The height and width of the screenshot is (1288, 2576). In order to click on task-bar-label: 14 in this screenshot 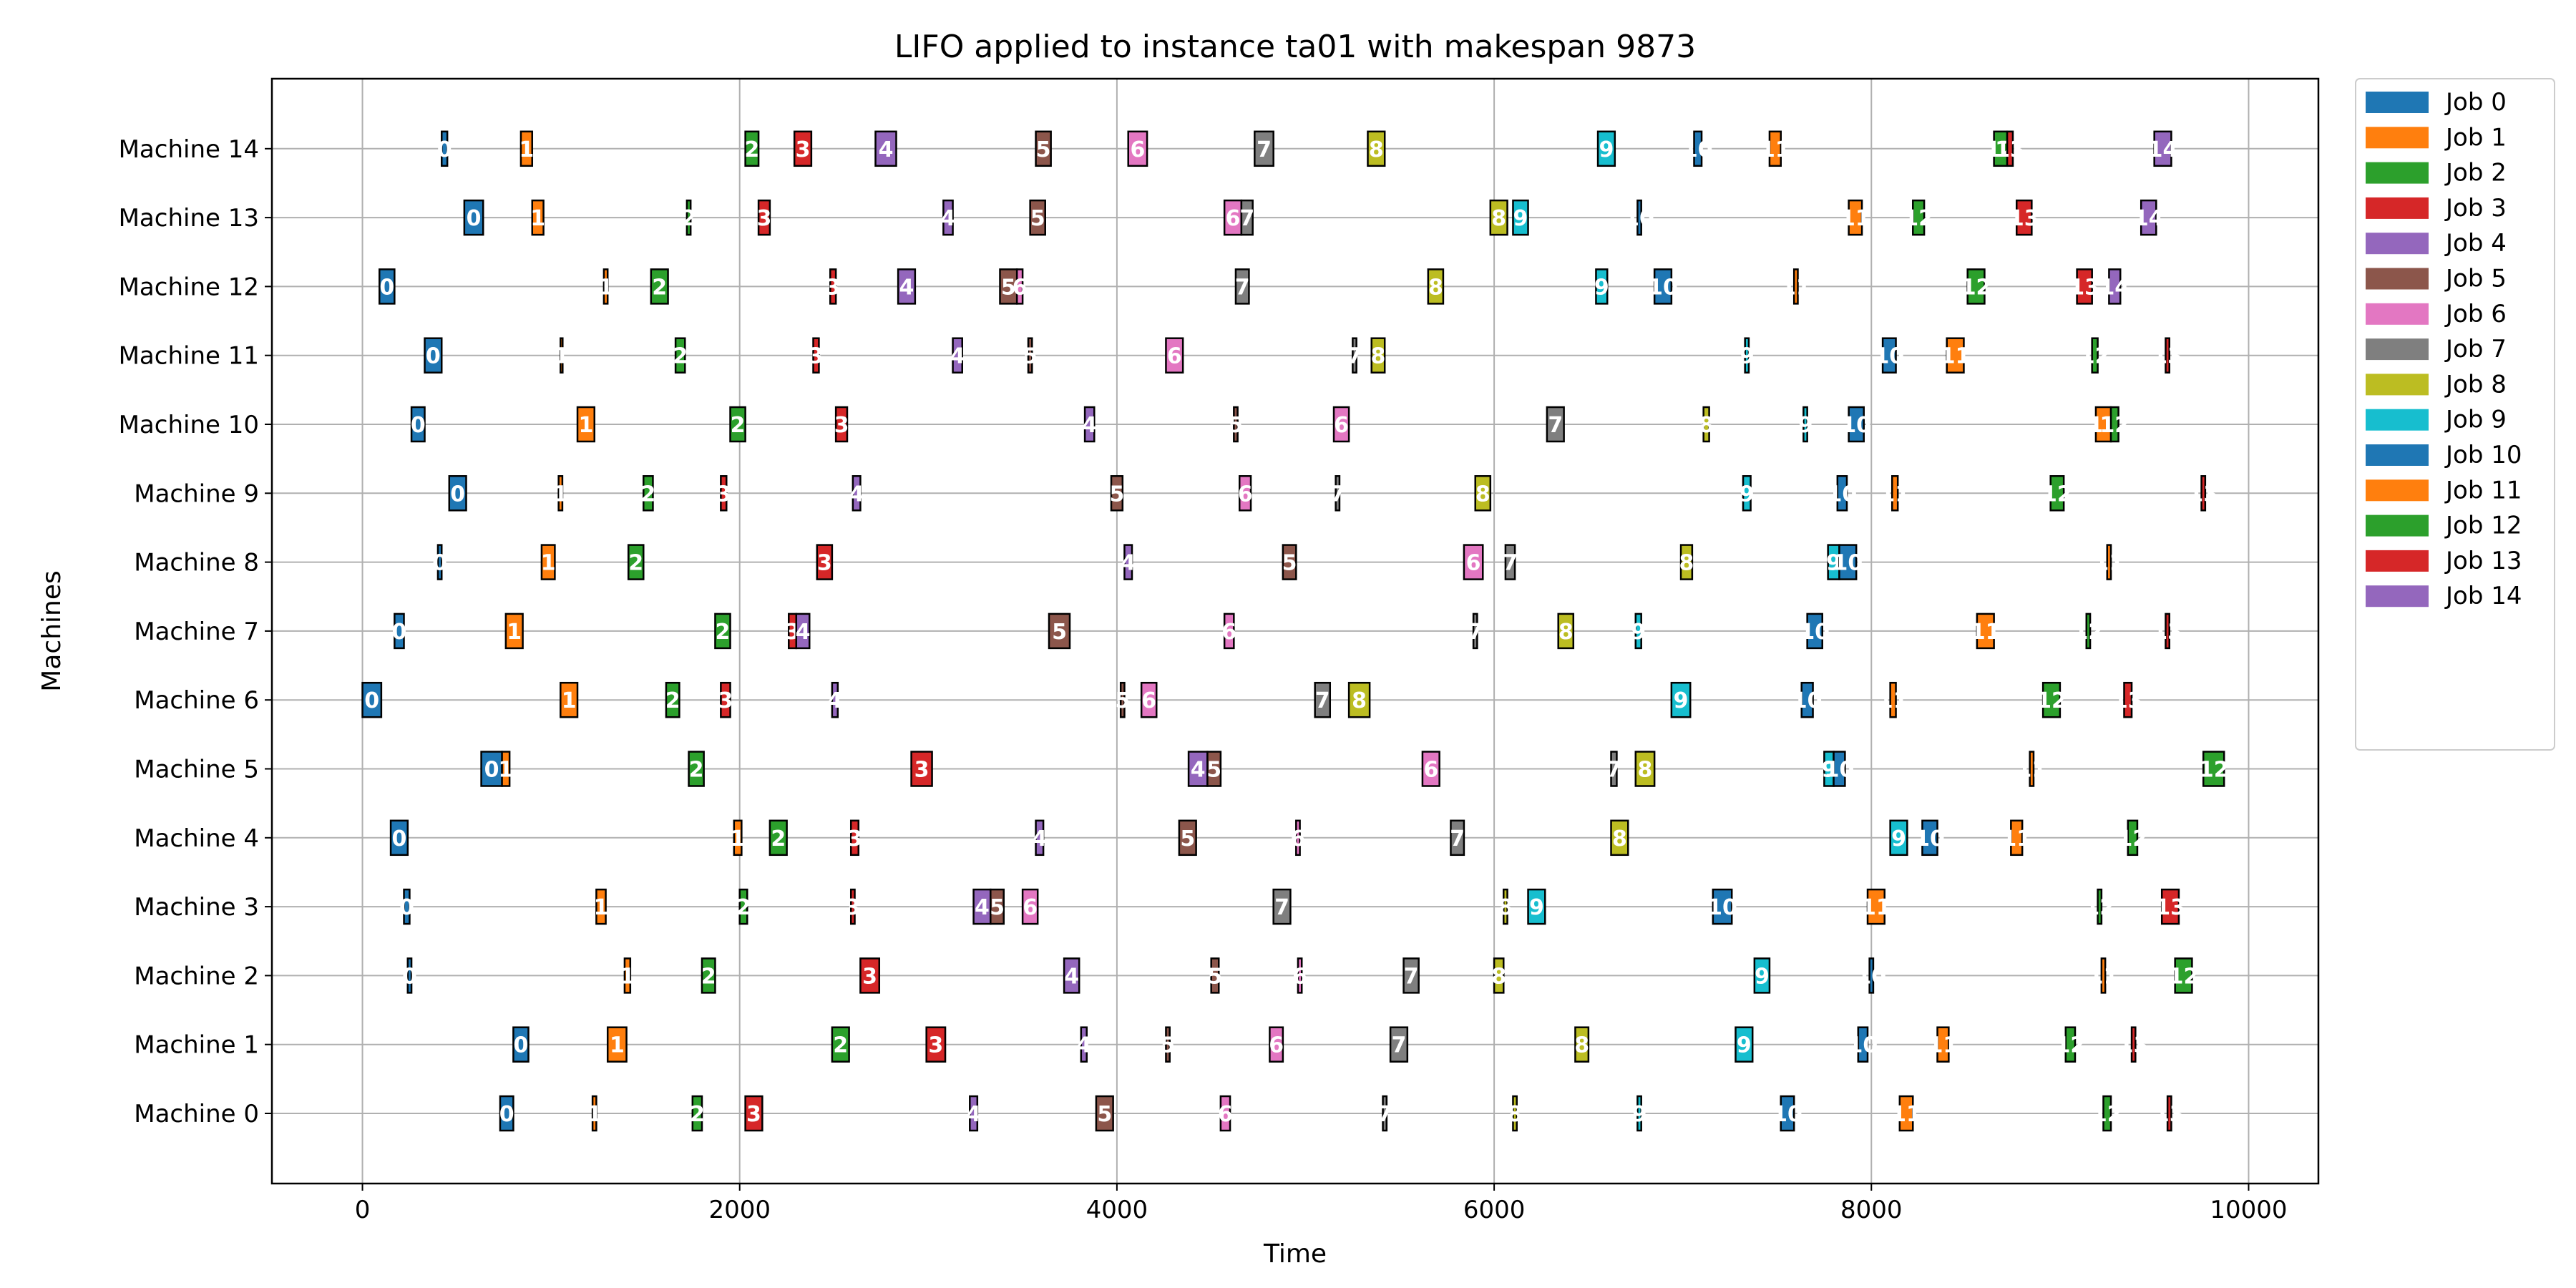, I will do `click(2163, 149)`.